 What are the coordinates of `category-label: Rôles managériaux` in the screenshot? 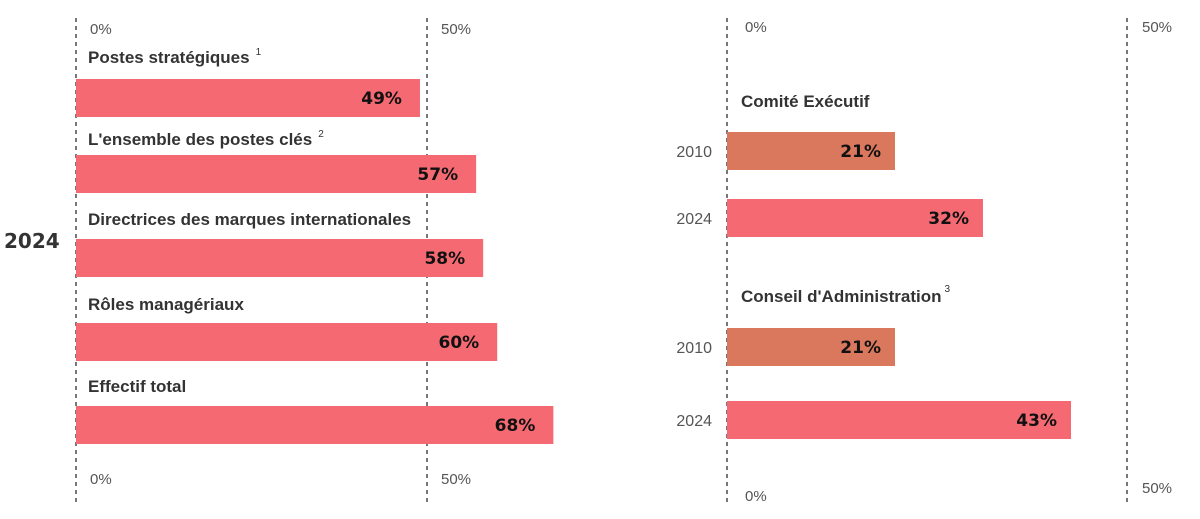 It's located at (166, 304).